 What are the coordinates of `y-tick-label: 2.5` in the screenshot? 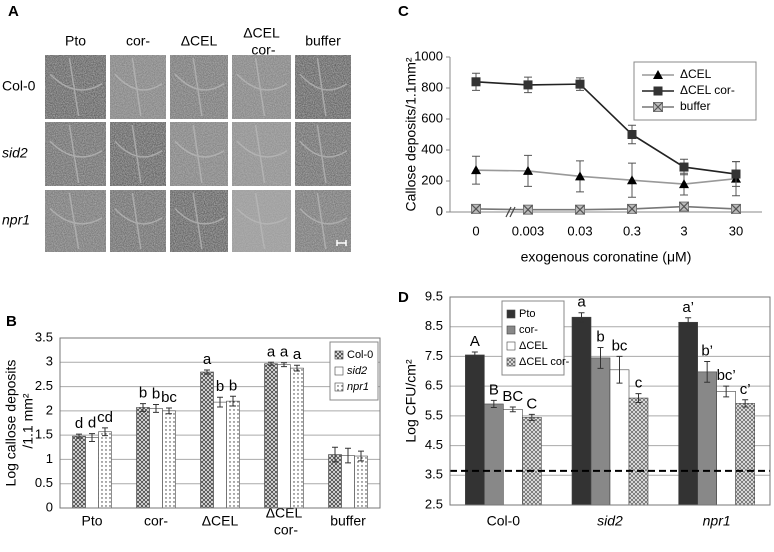 It's located at (434, 503).